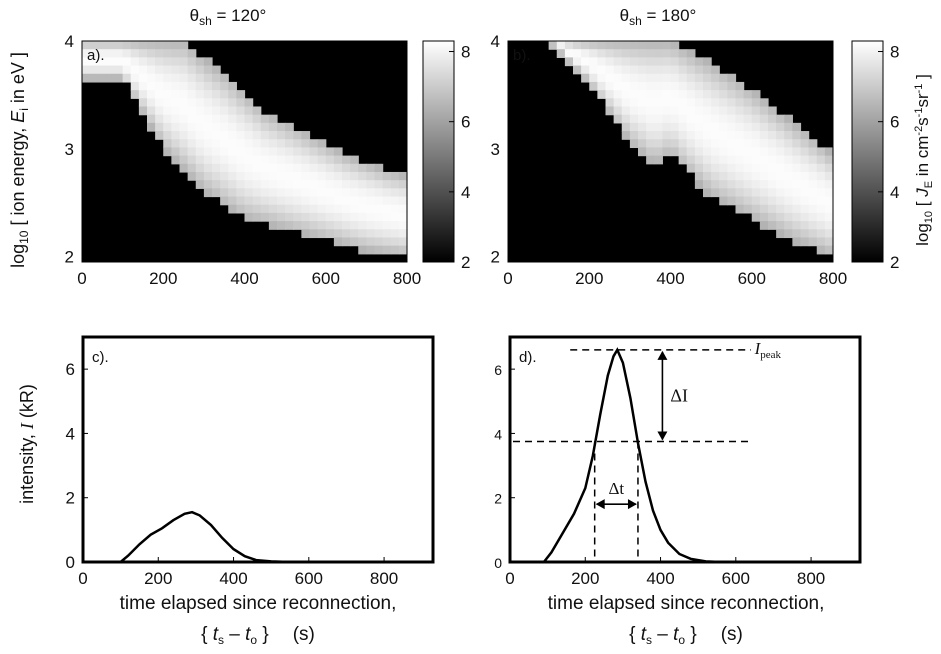 The height and width of the screenshot is (654, 941). What do you see at coordinates (70, 562) in the screenshot?
I see `c-ytick-label: 0` at bounding box center [70, 562].